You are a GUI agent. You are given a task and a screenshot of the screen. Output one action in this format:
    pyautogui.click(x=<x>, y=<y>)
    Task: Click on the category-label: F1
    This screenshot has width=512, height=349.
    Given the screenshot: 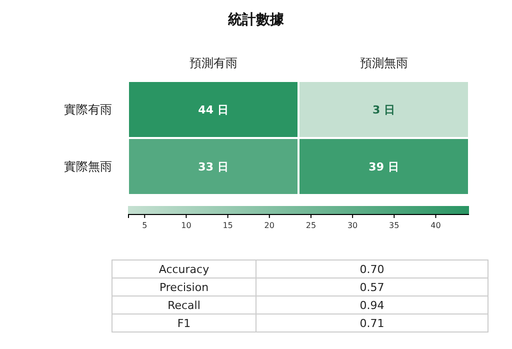 What is the action you would take?
    pyautogui.click(x=184, y=323)
    